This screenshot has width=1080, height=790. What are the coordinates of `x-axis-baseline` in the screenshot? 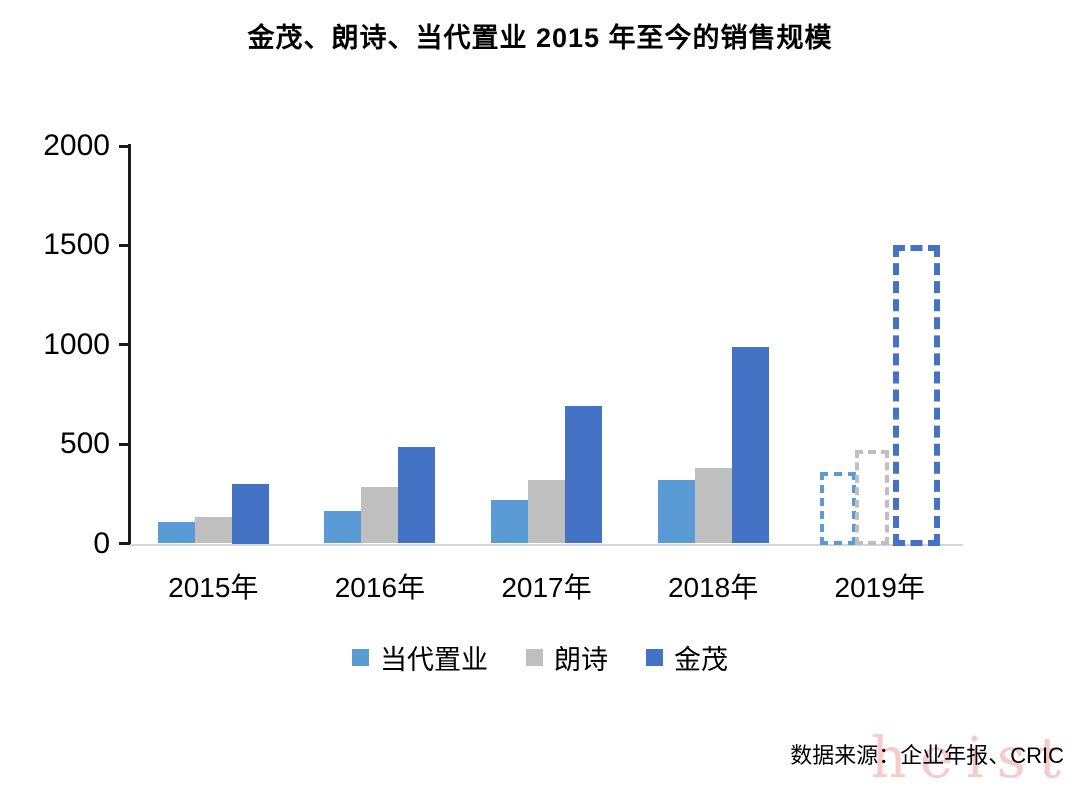 It's located at (546, 544).